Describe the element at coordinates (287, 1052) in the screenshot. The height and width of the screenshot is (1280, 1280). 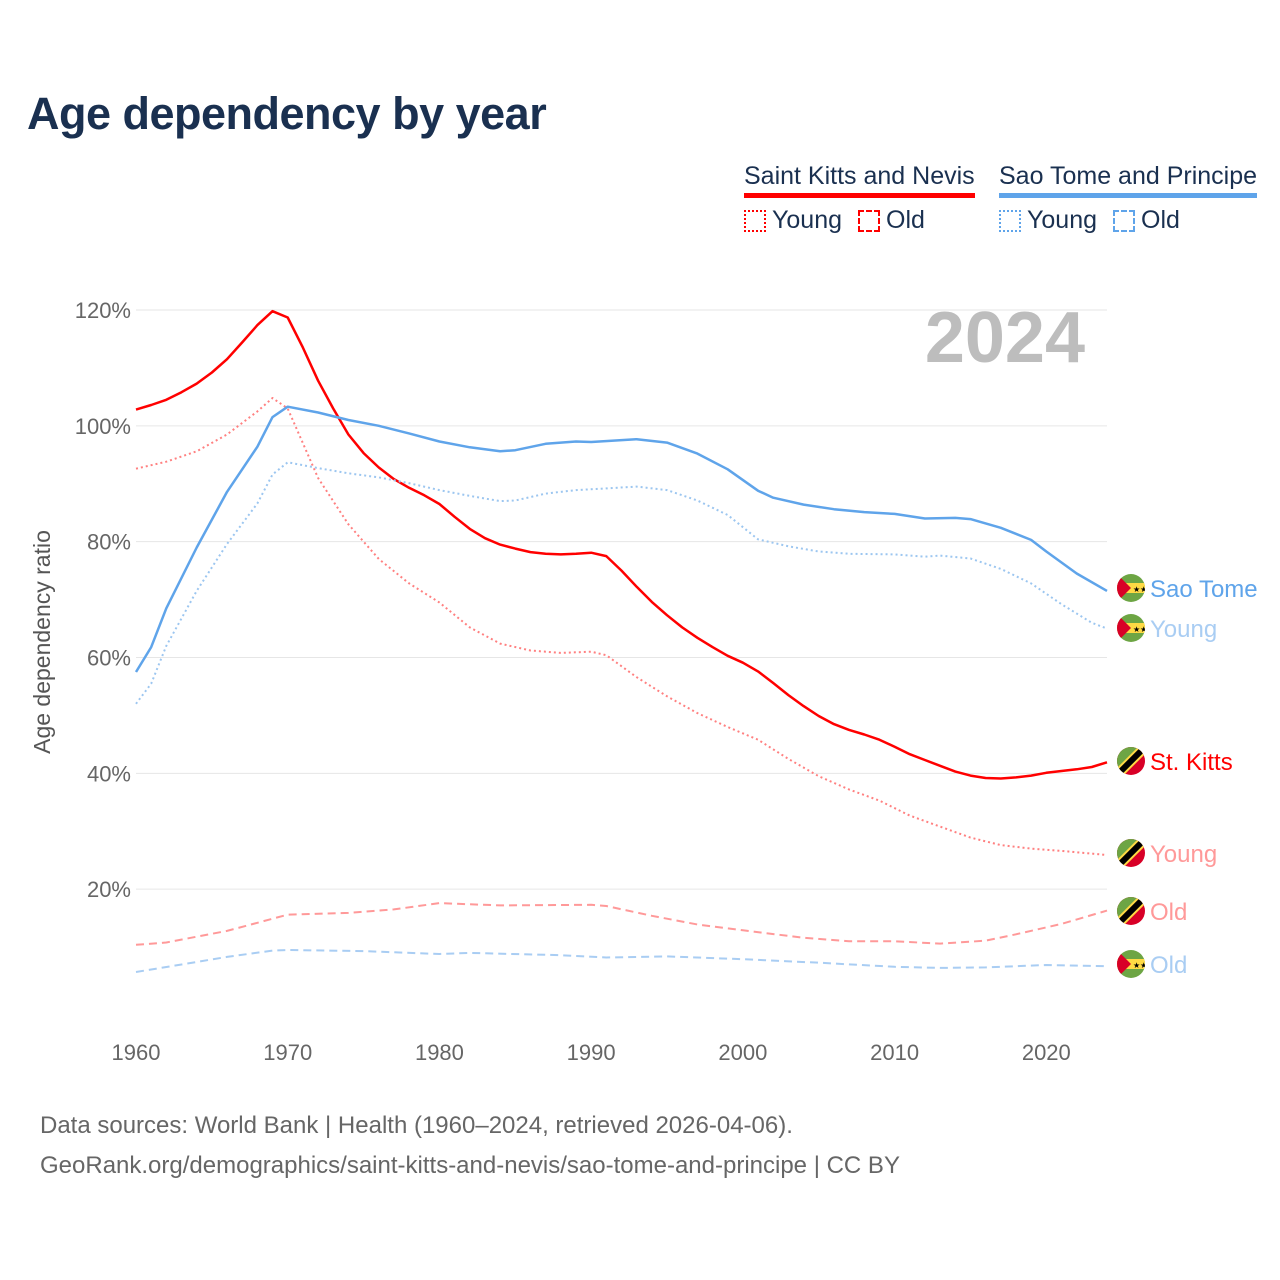
I see `x-tick-label: 1970` at that location.